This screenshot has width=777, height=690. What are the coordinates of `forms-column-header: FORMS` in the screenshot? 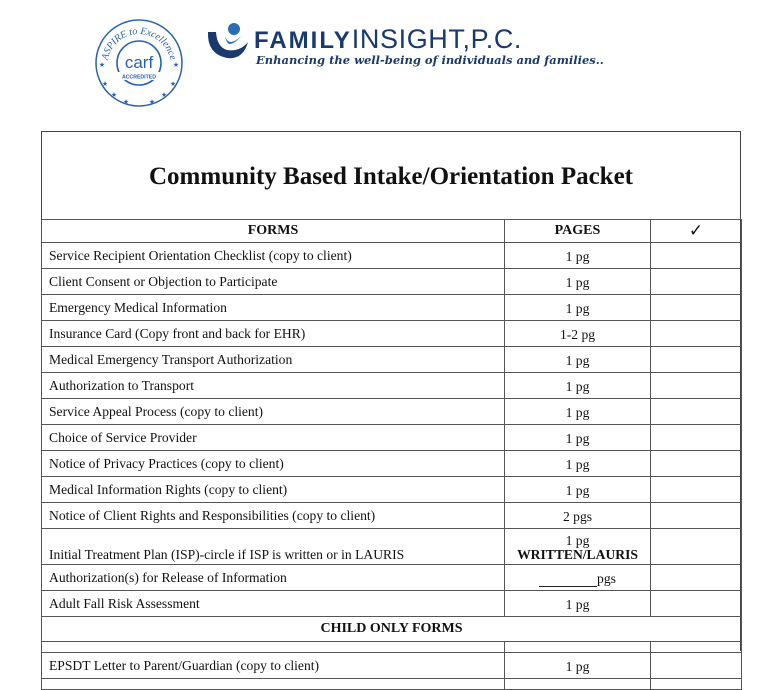 It's located at (273, 231).